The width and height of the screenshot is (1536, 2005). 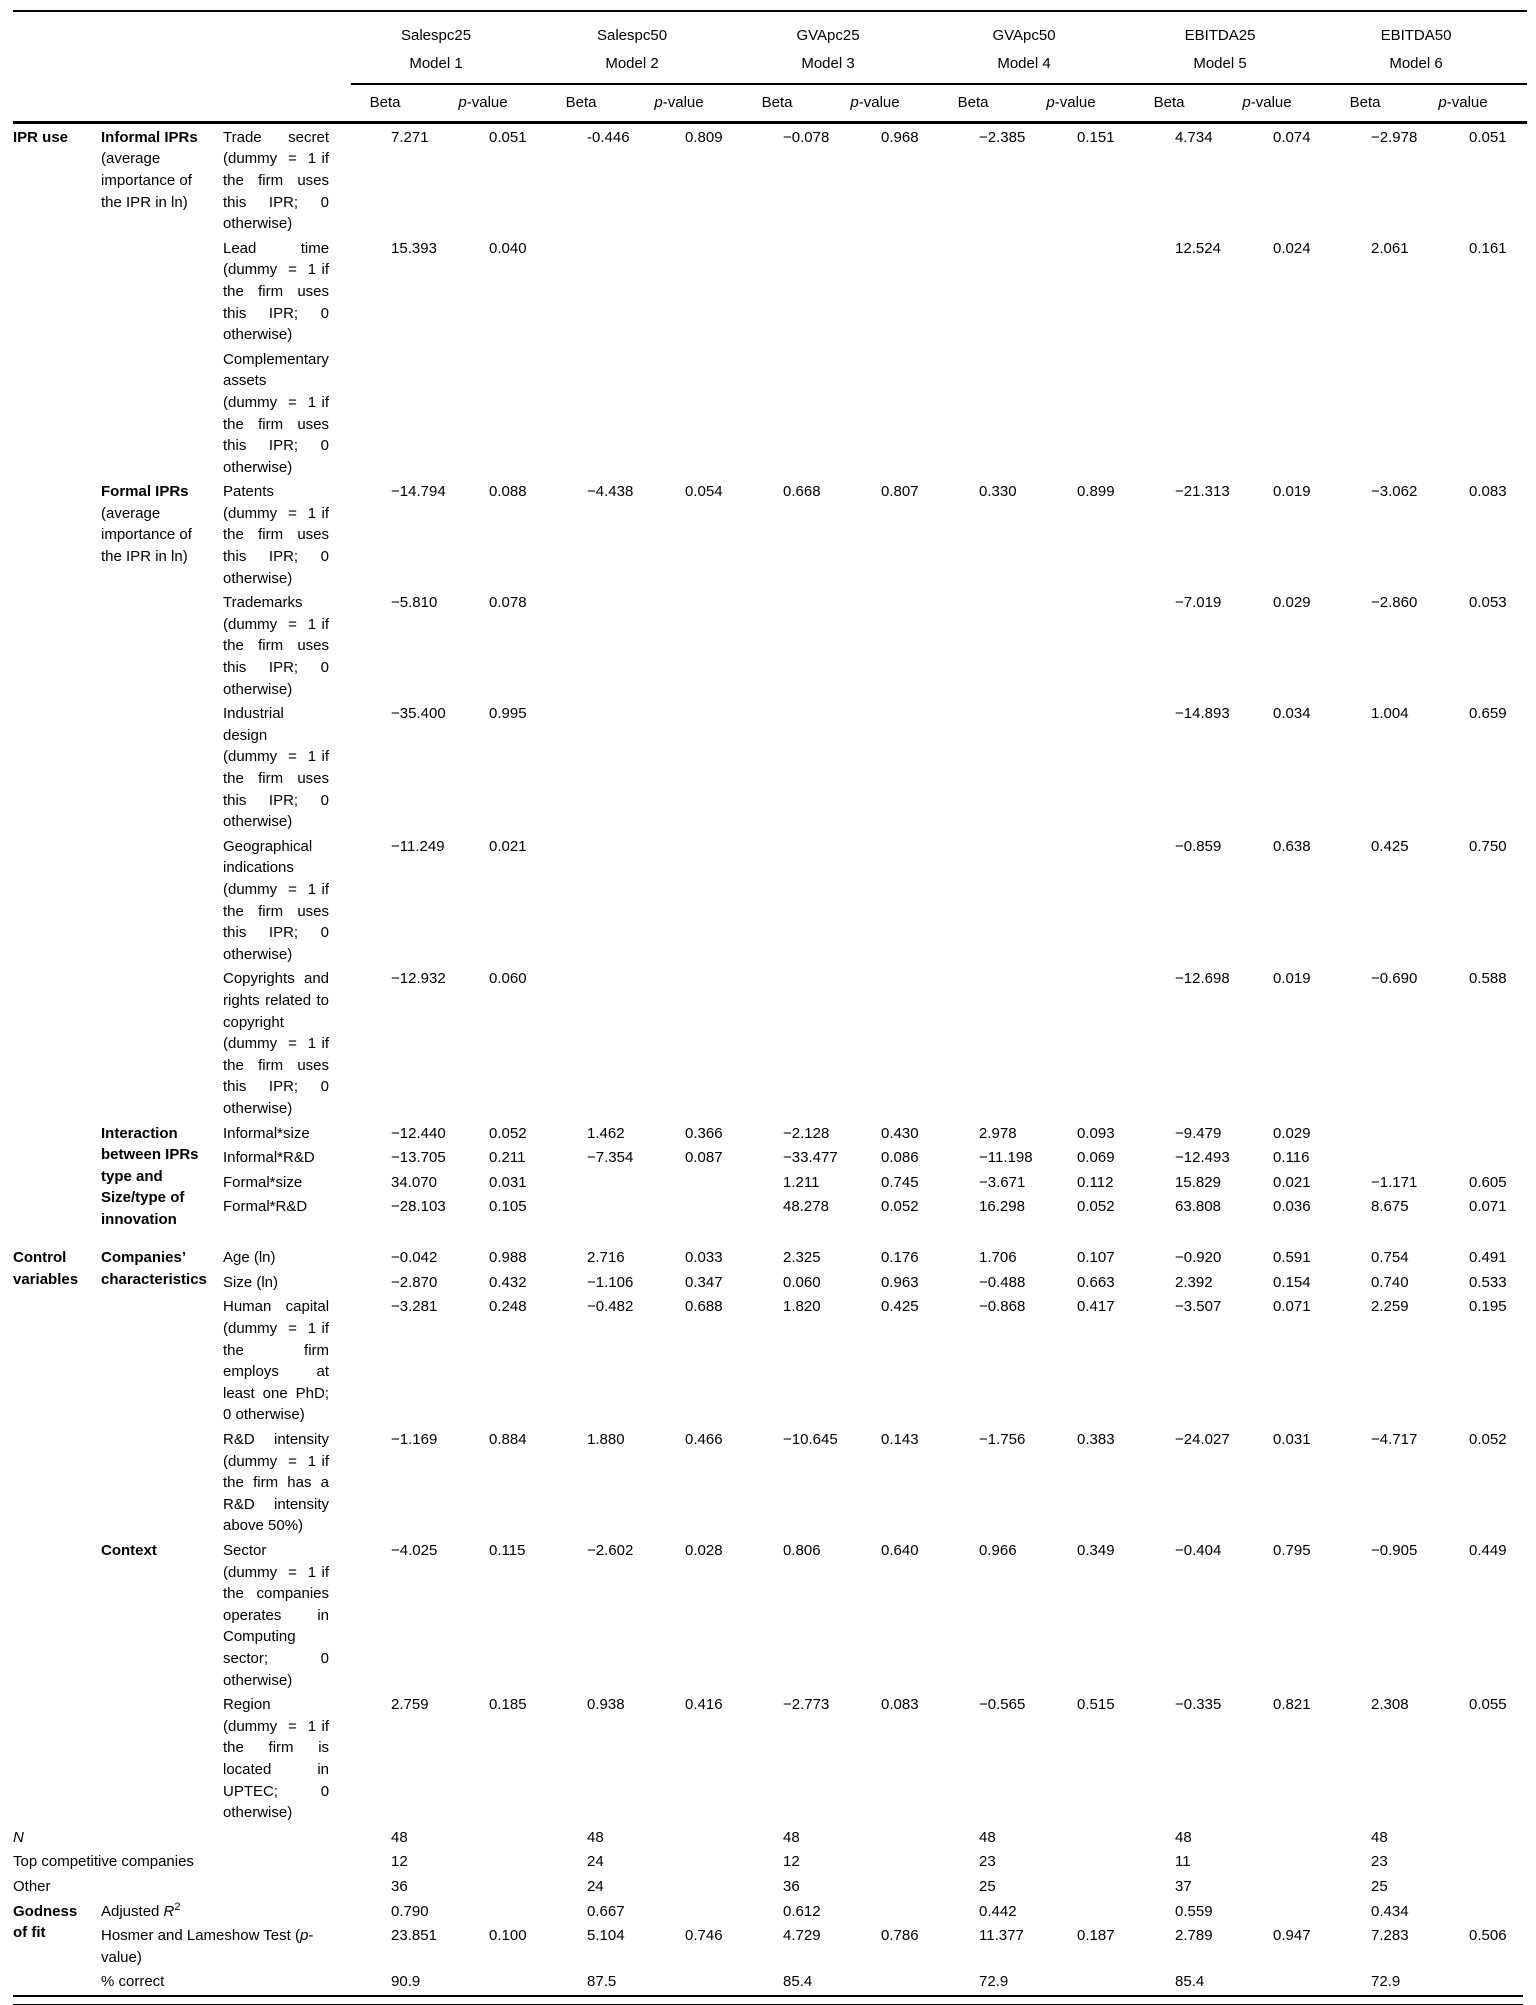 What do you see at coordinates (994, 1982) in the screenshot?
I see `beta-value-cell: 72.9` at bounding box center [994, 1982].